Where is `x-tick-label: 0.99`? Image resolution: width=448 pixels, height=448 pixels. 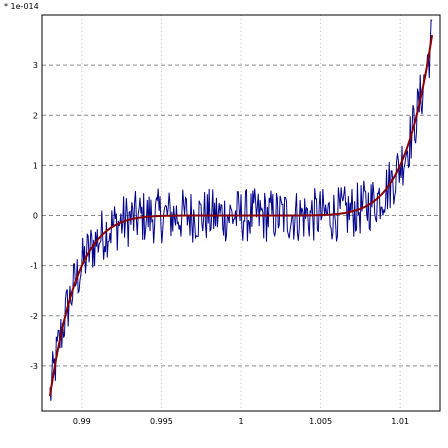 x-tick-label: 0.99 is located at coordinates (82, 421).